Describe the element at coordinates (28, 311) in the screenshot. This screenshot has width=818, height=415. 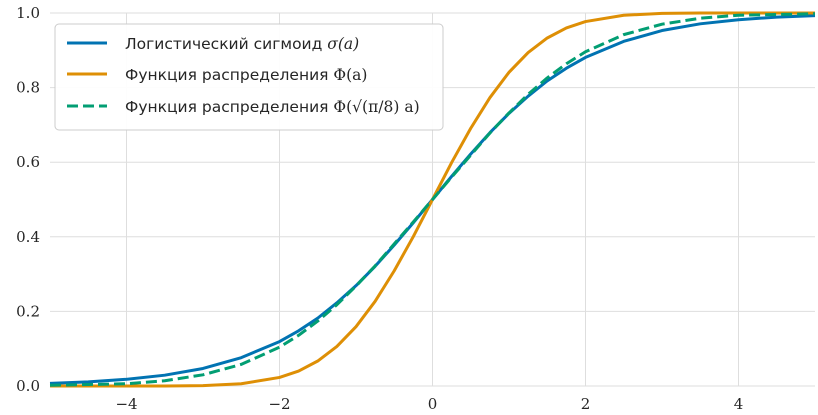
I see `y-tick-label: 0.2` at that location.